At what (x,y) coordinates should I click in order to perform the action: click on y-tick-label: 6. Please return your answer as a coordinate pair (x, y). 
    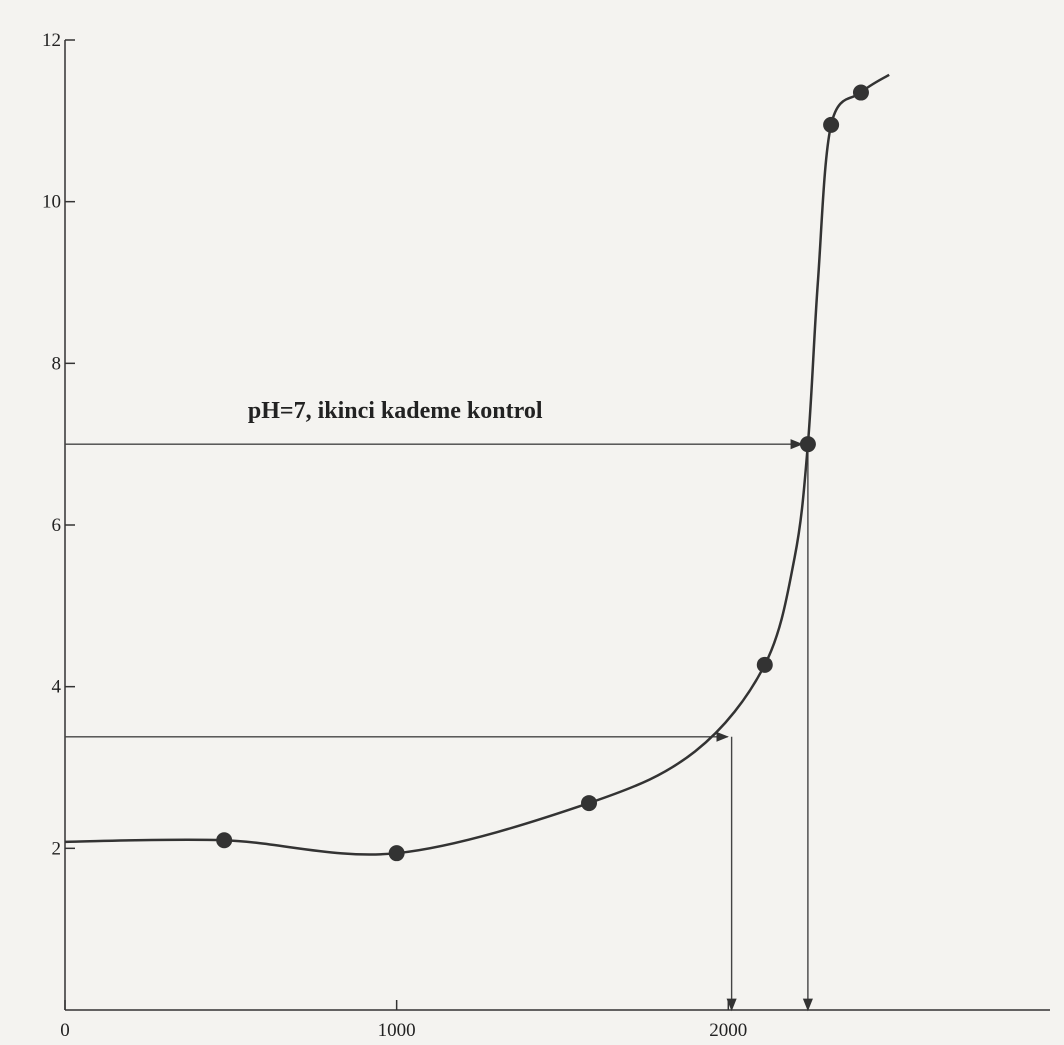
    Looking at the image, I should click on (57, 525).